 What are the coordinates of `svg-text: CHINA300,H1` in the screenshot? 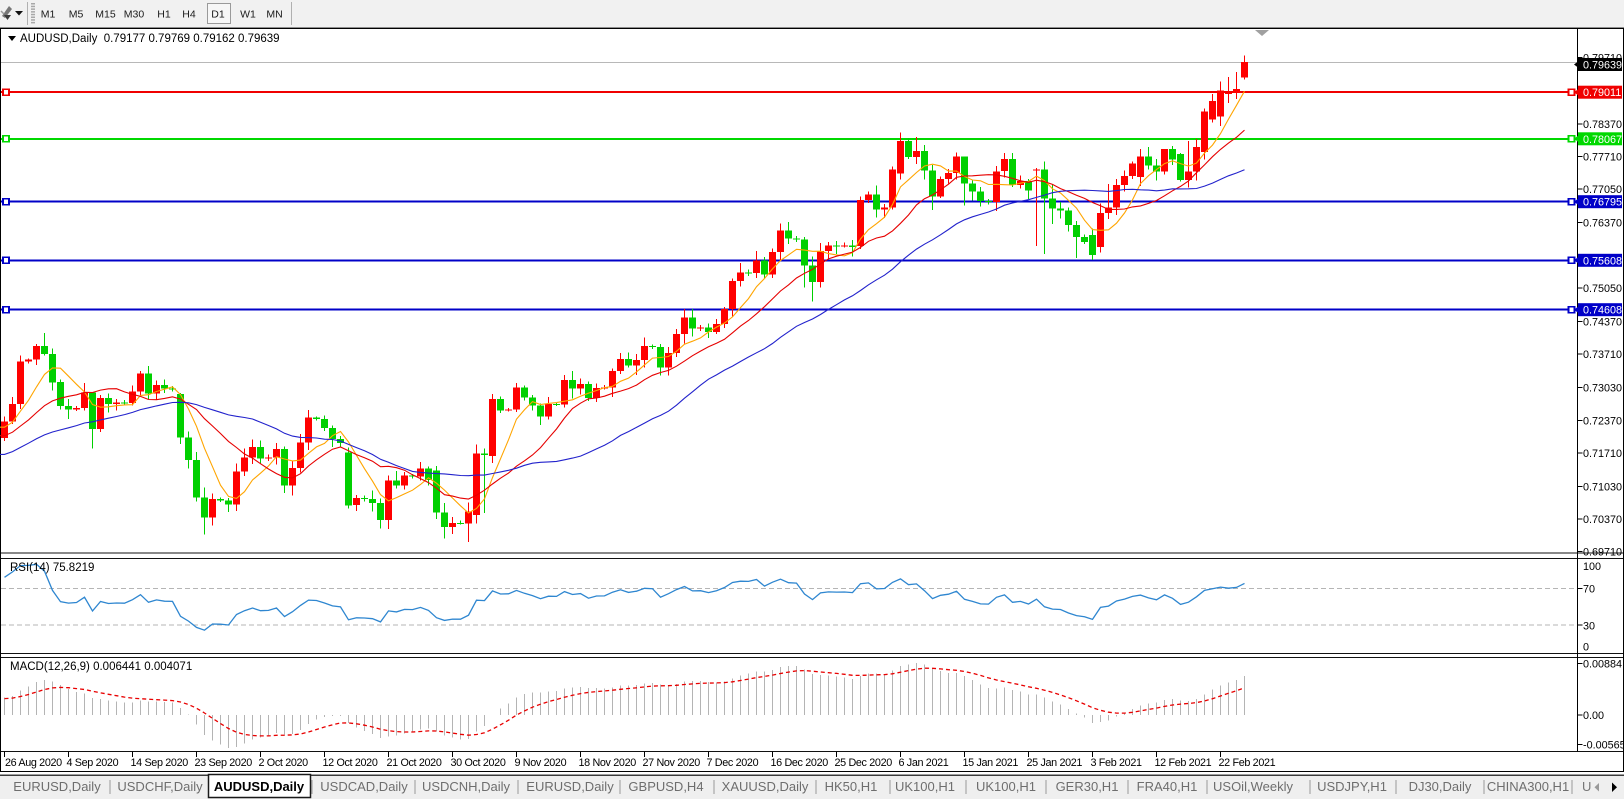 It's located at (1528, 786).